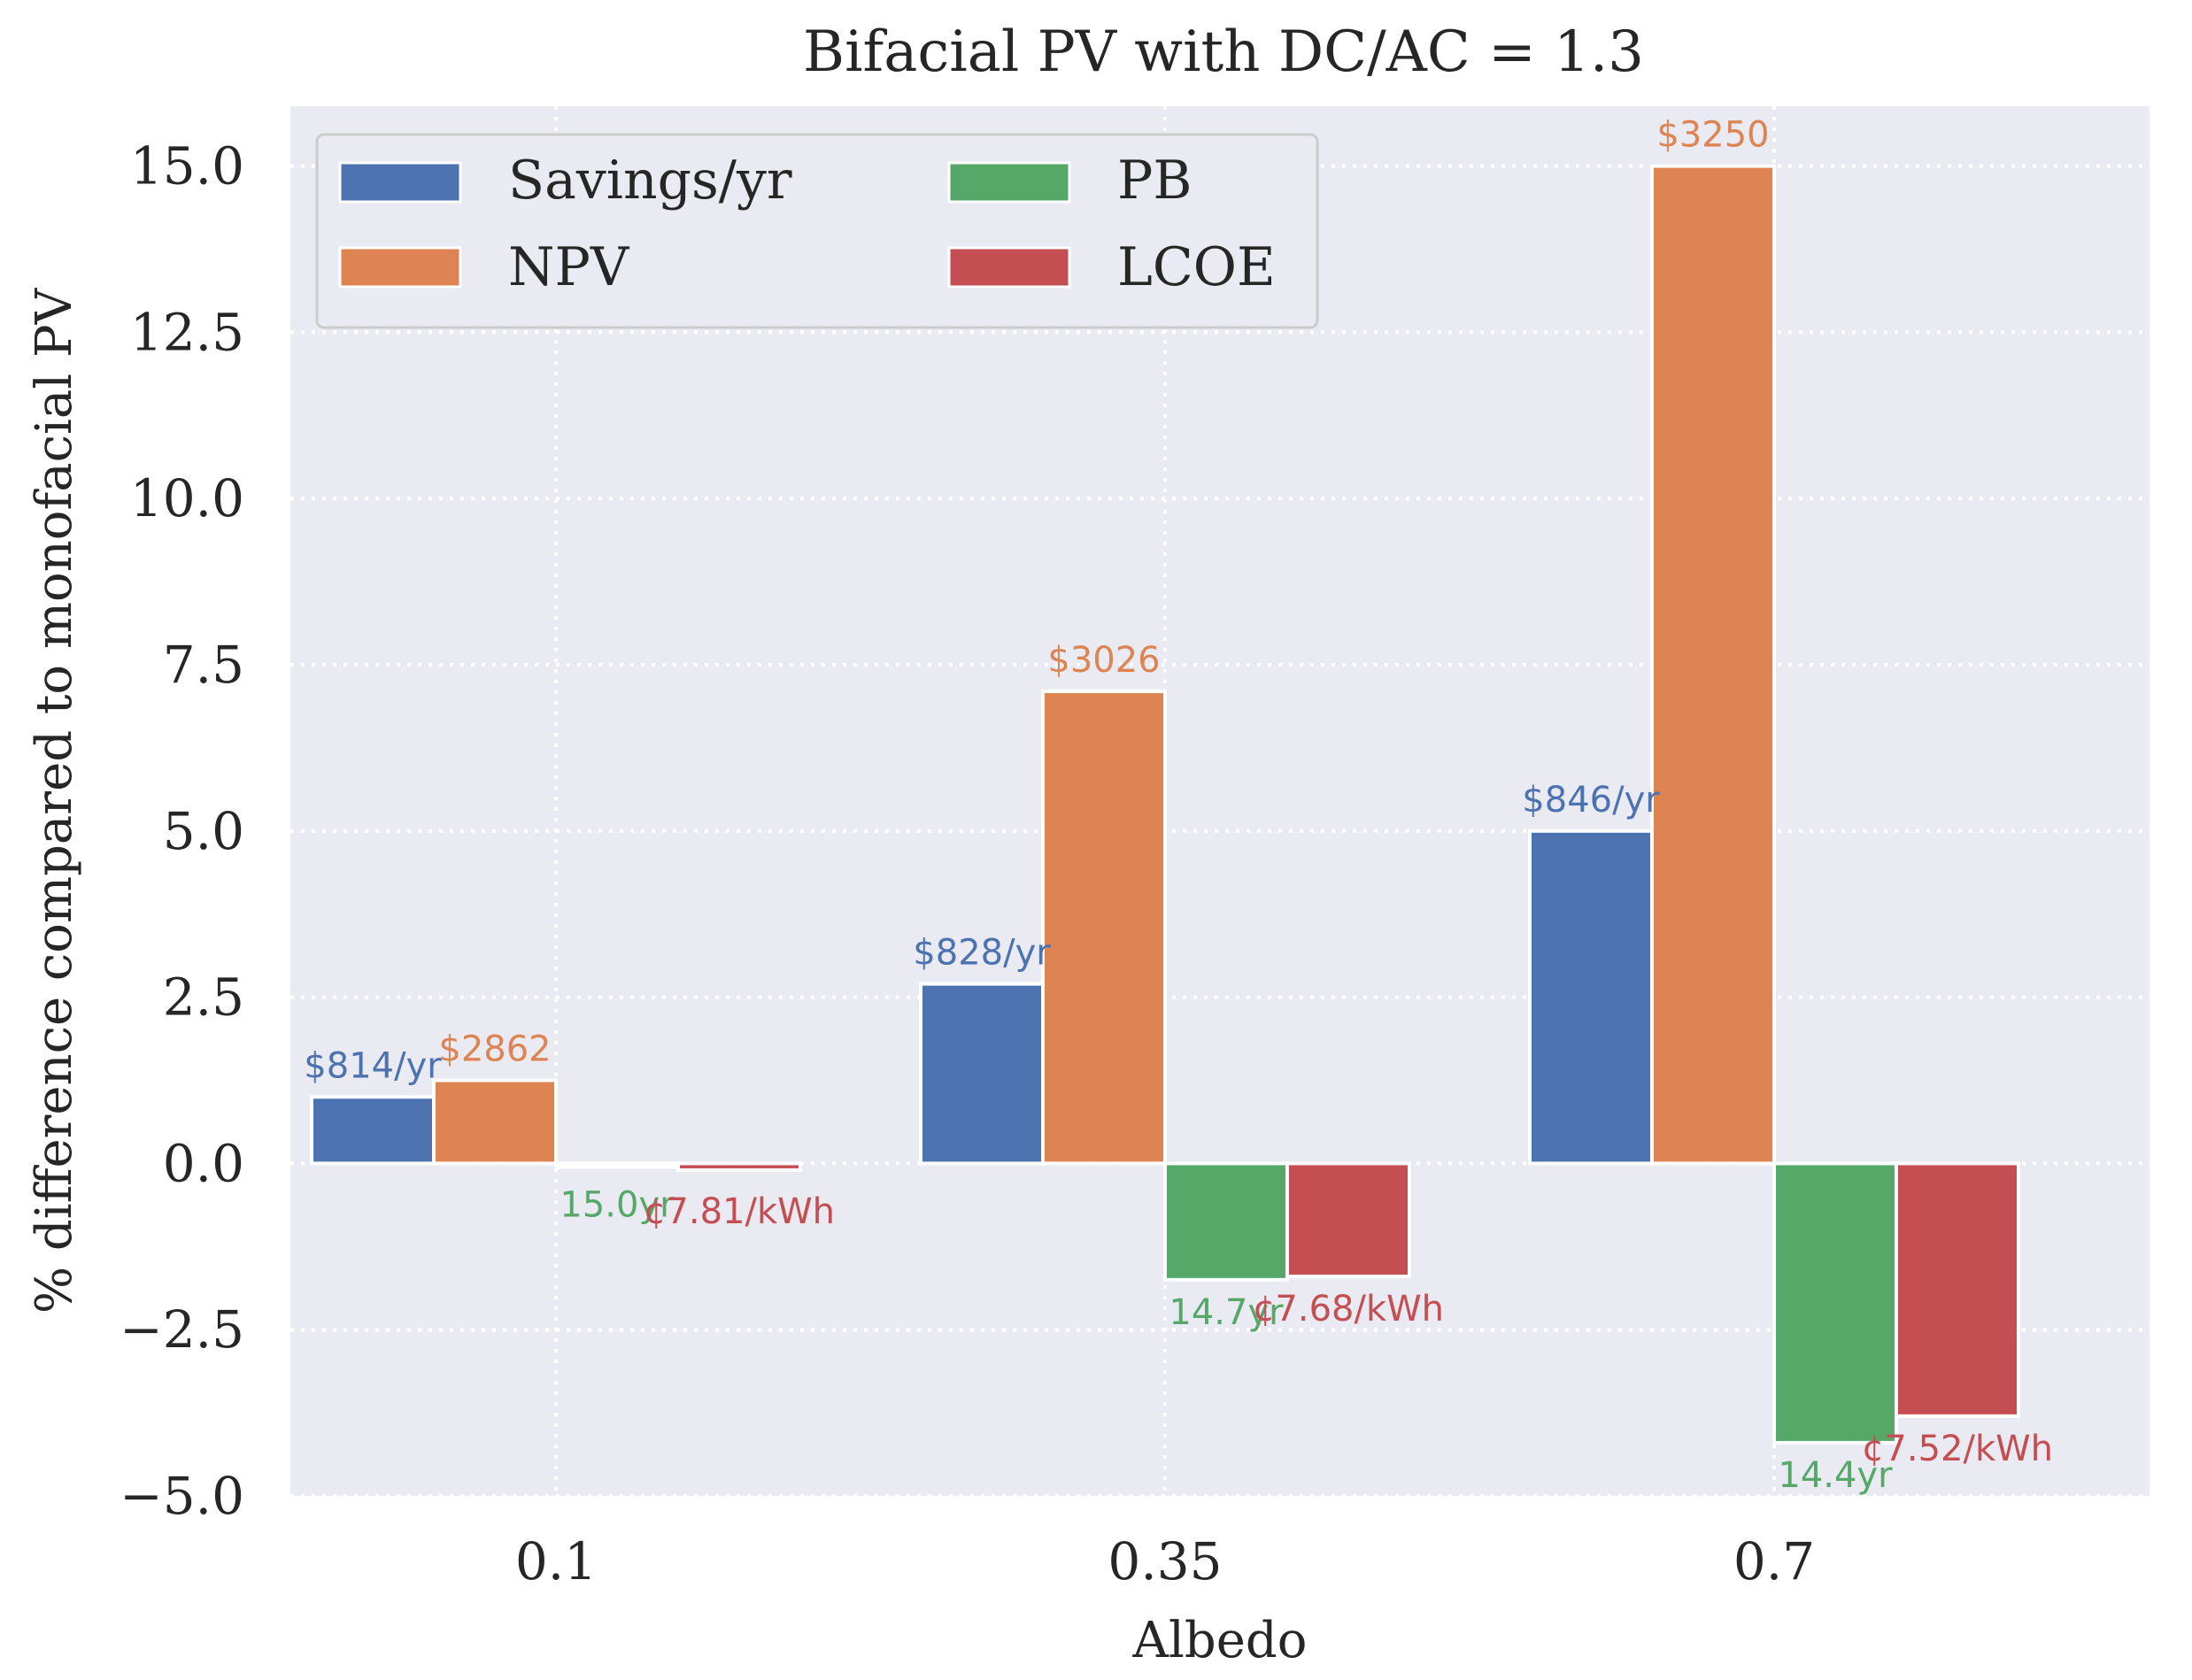 The height and width of the screenshot is (1680, 2192). I want to click on y-tick-label: 2.5, so click(203, 997).